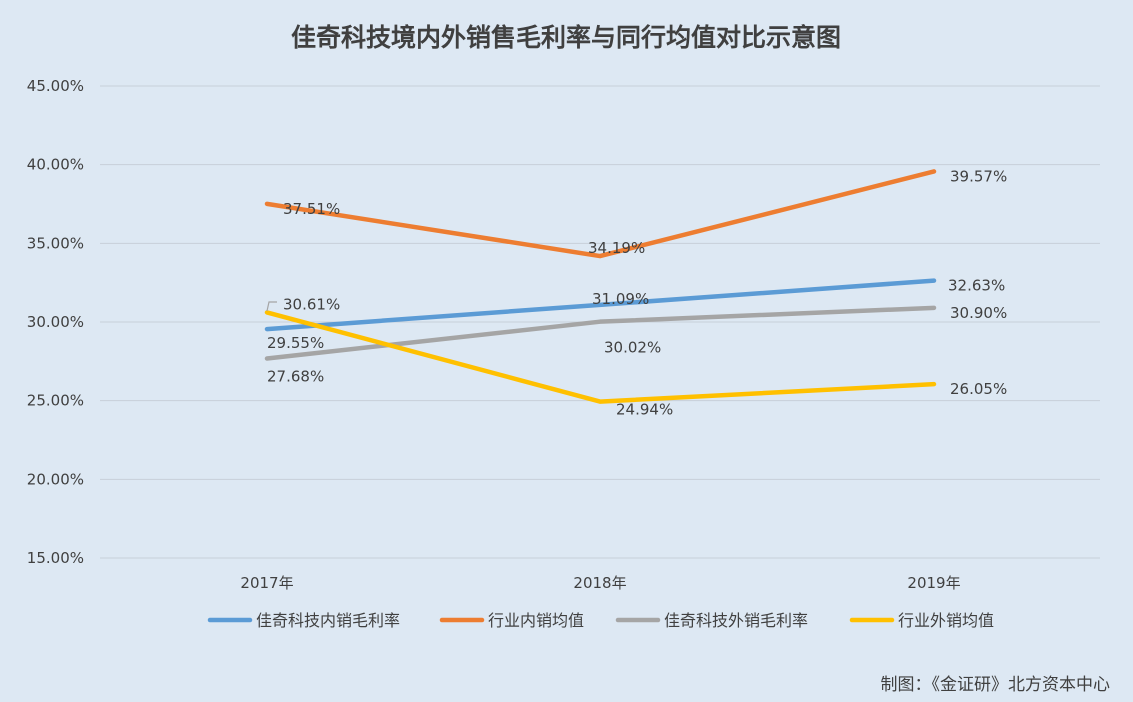 Image resolution: width=1133 pixels, height=702 pixels. I want to click on y-tick-label: 20.00%, so click(55, 479).